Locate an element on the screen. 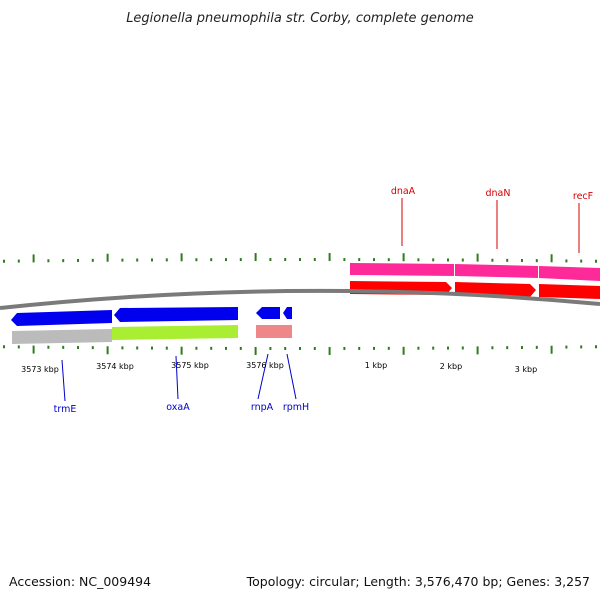 This screenshot has width=600, height=600. tick-label: 3 kbp is located at coordinates (526, 369).